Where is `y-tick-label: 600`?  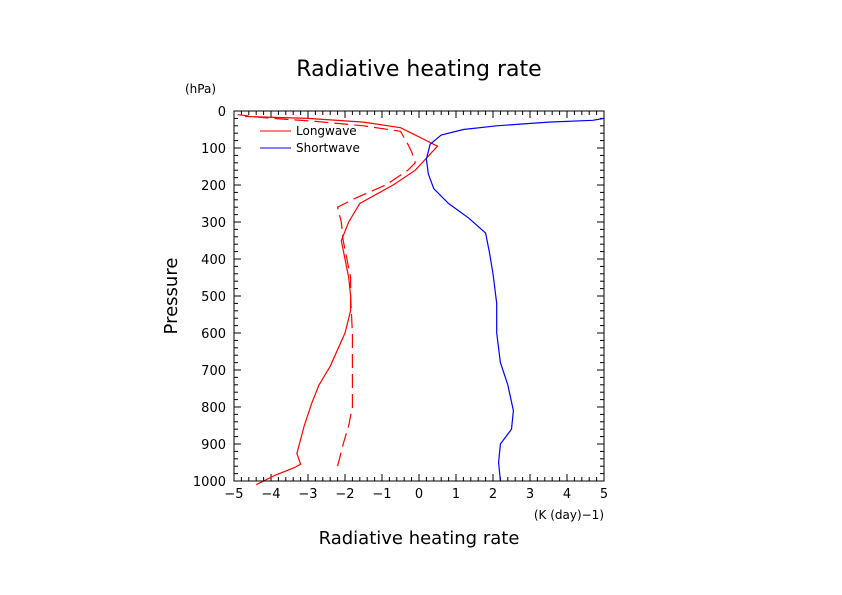 y-tick-label: 600 is located at coordinates (213, 334).